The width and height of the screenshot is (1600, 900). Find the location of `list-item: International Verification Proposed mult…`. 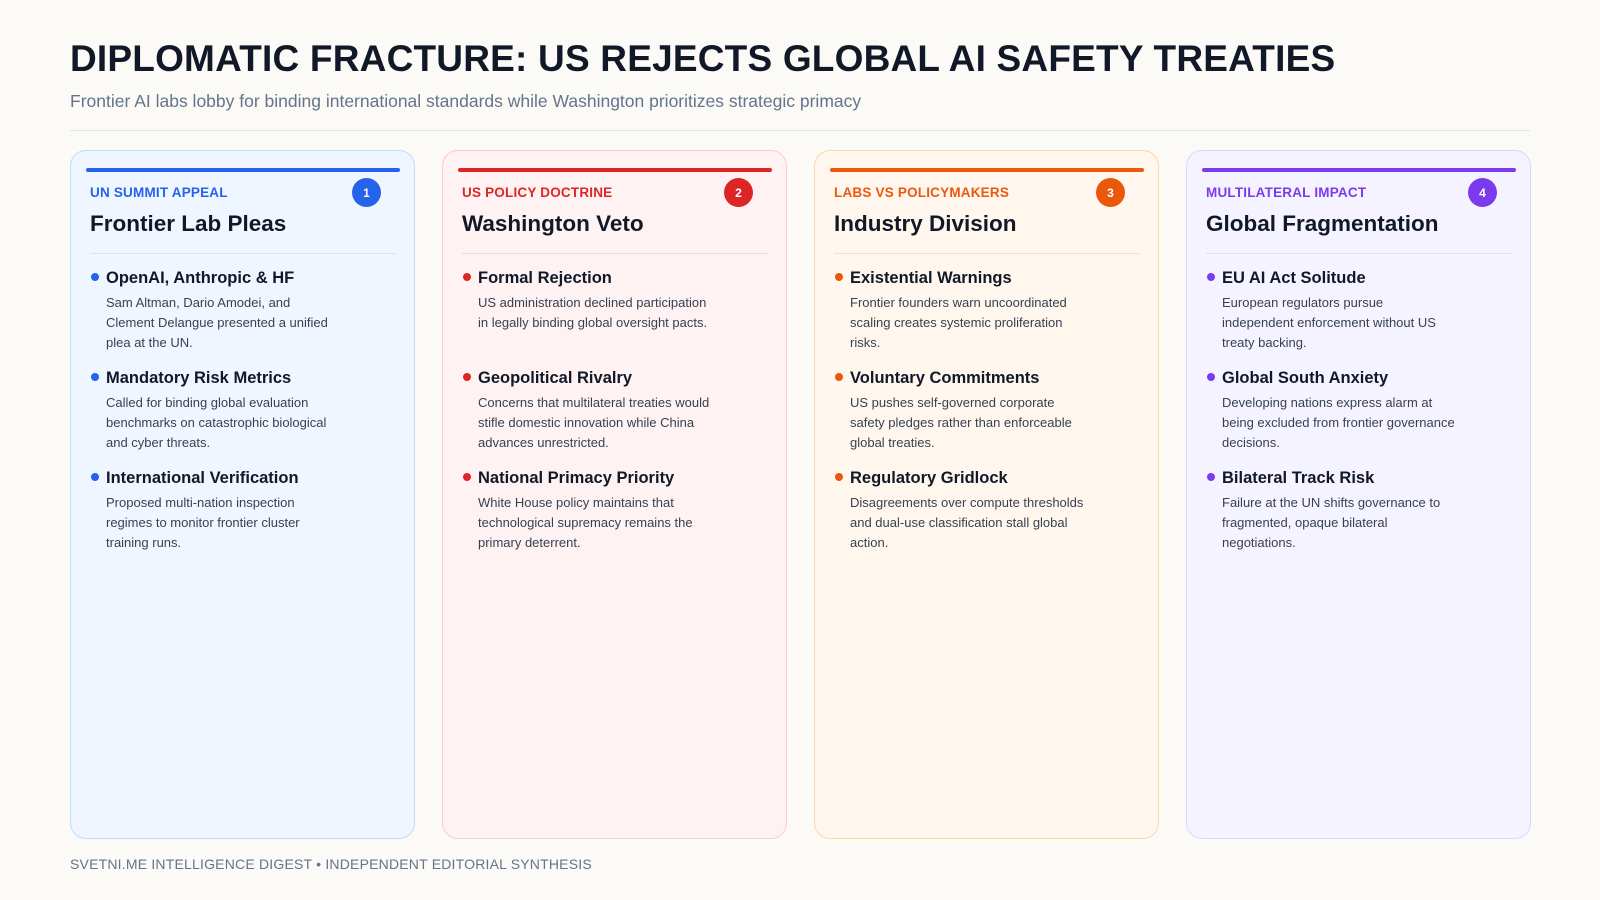

list-item: International Verification Proposed mult… is located at coordinates (245, 518).